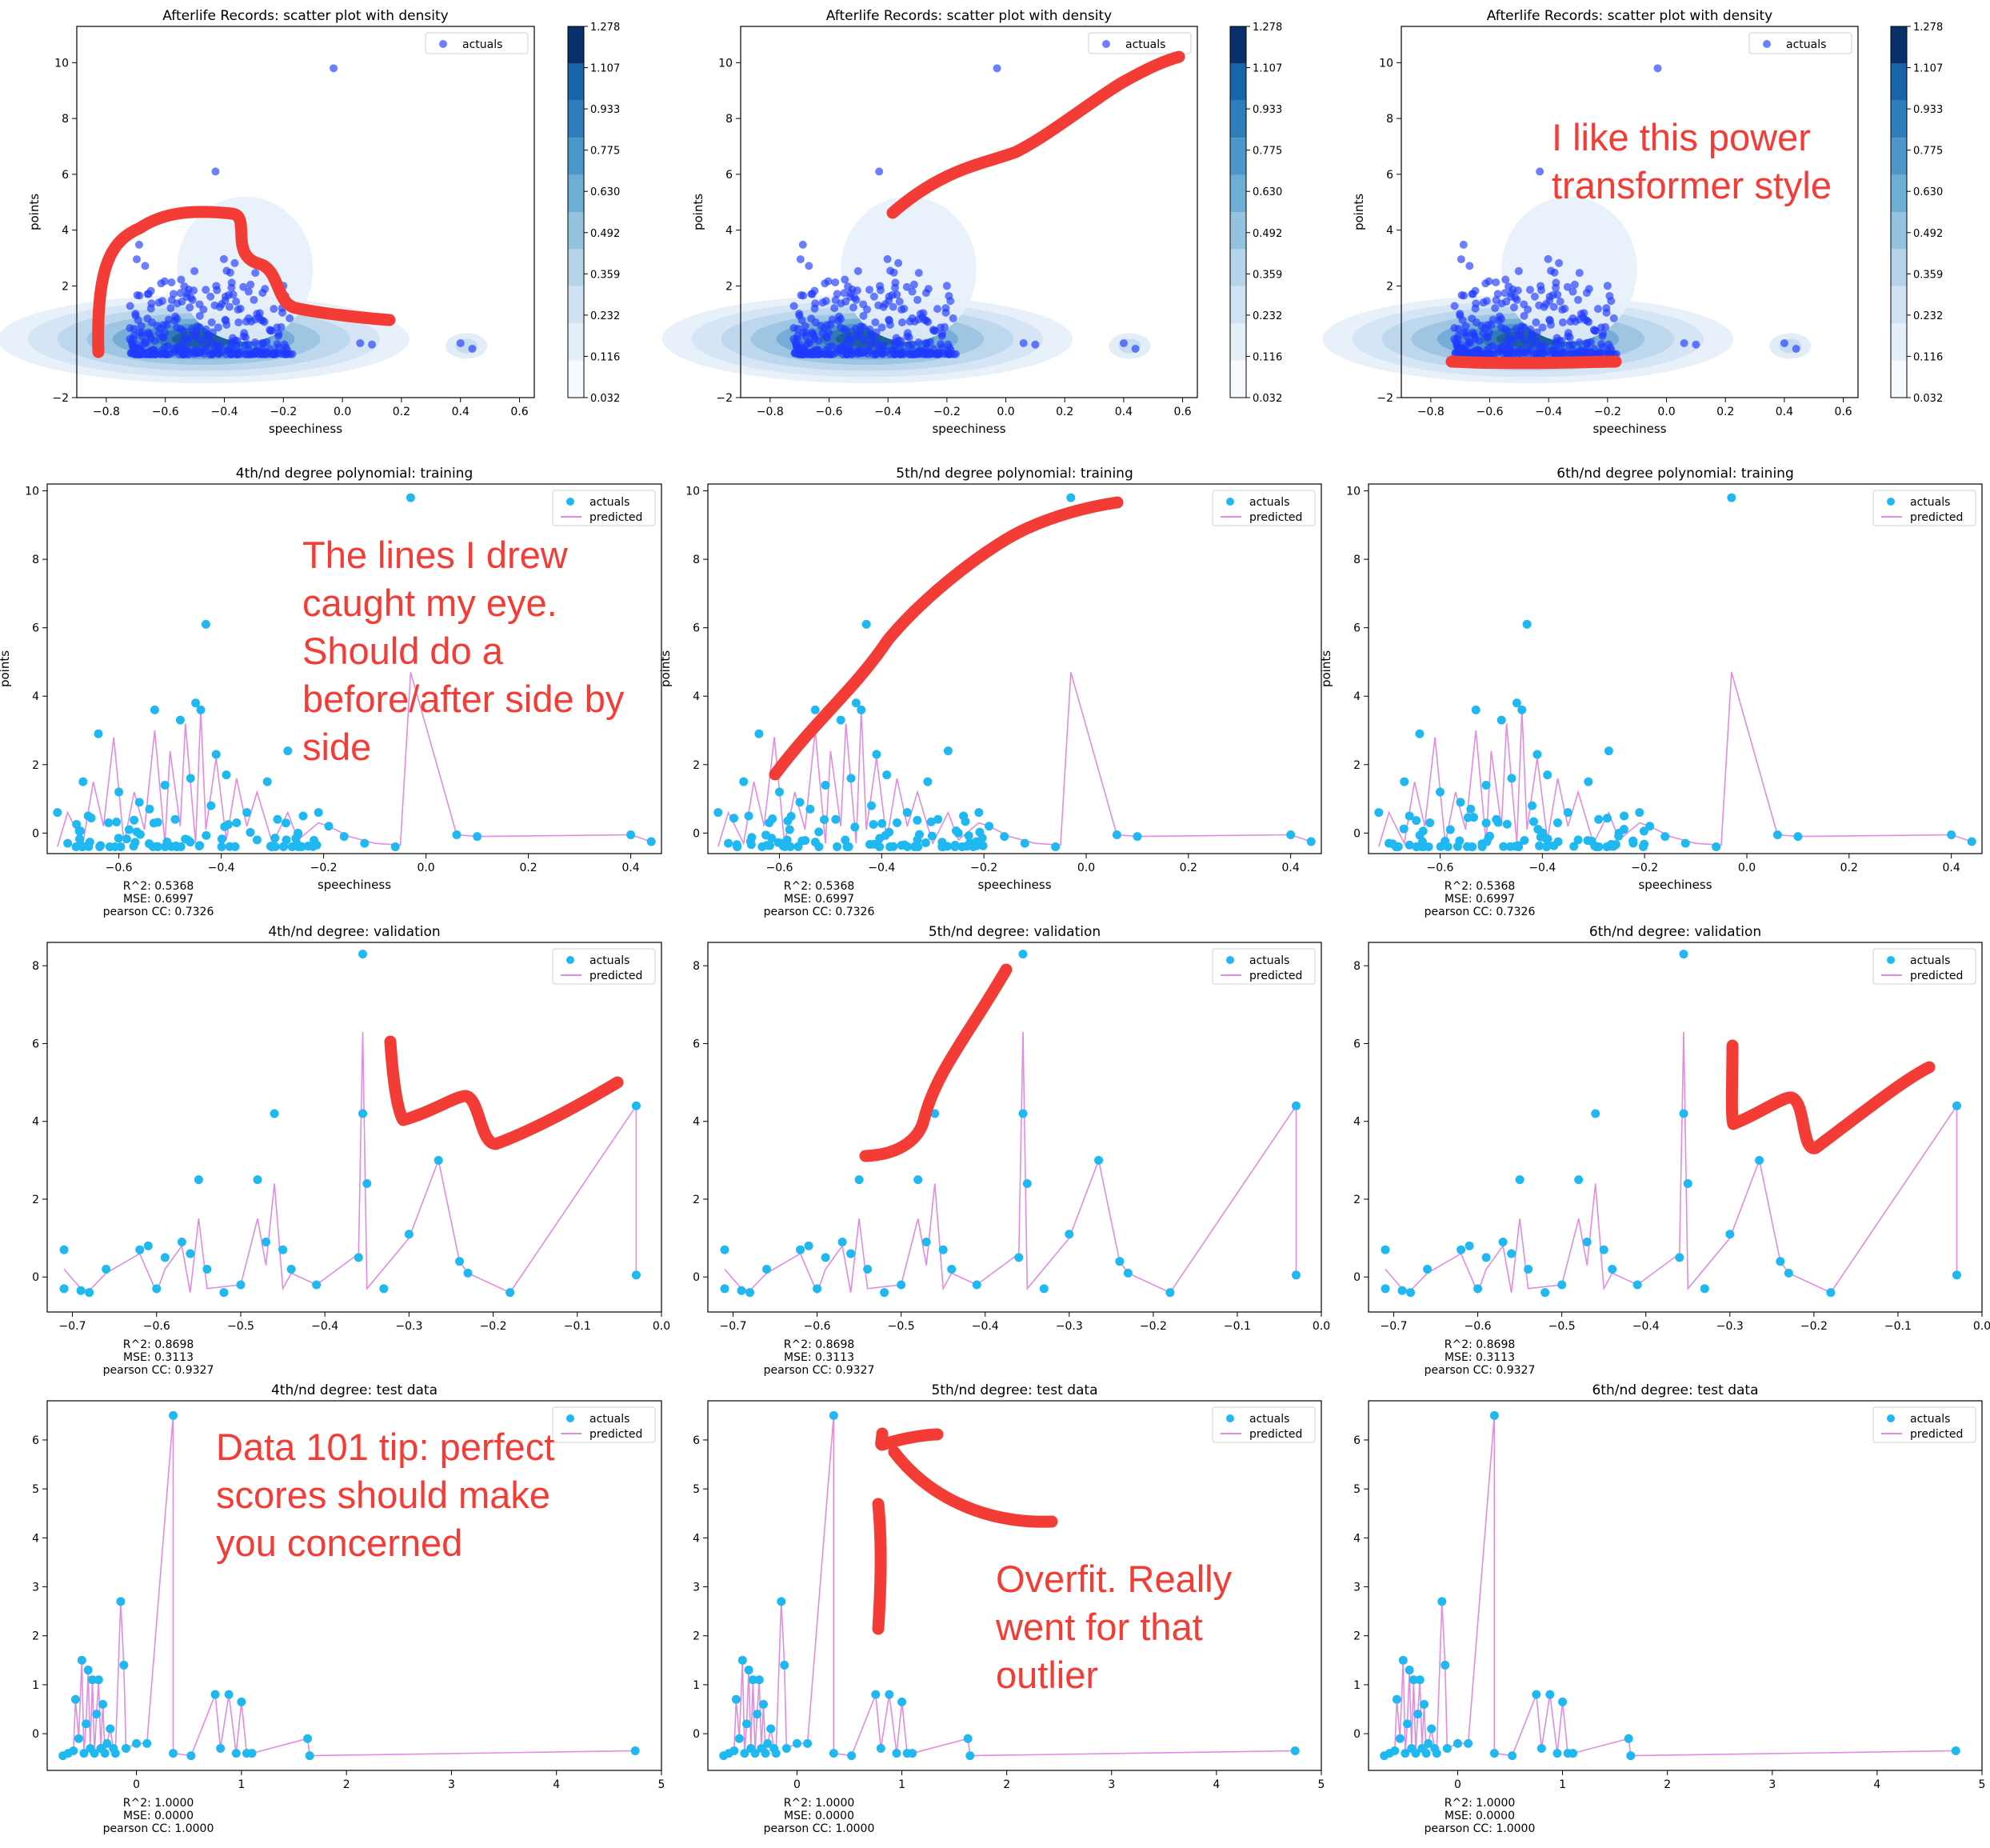 The image size is (1990, 1848). What do you see at coordinates (1843, 412) in the screenshot?
I see `x-tick-label: 0.6` at bounding box center [1843, 412].